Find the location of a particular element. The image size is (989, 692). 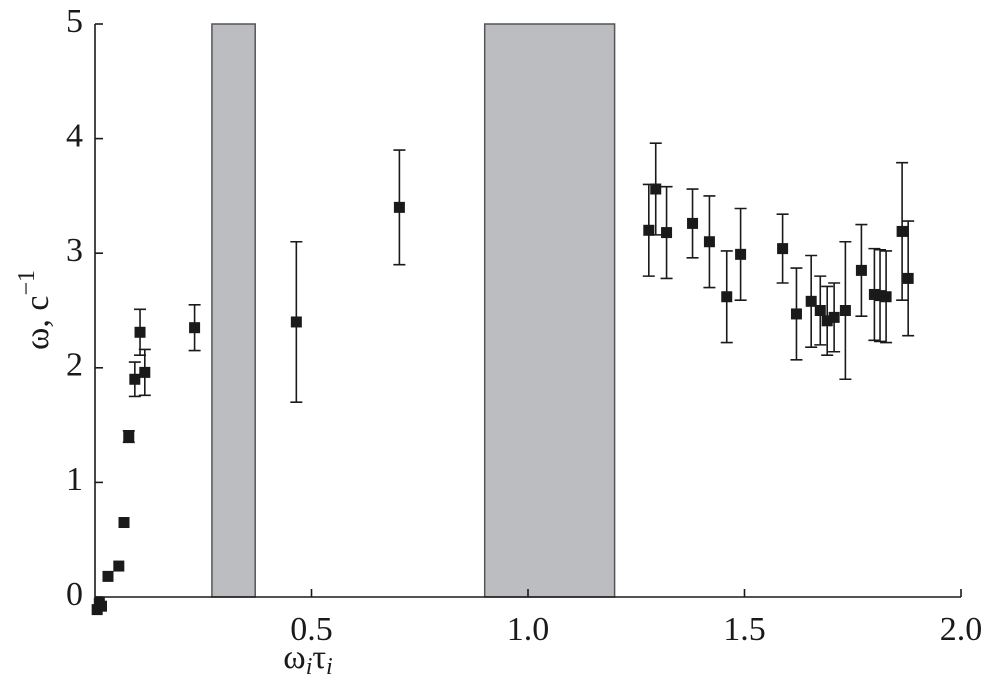

x-tick-label: 2.0 is located at coordinates (961, 629).